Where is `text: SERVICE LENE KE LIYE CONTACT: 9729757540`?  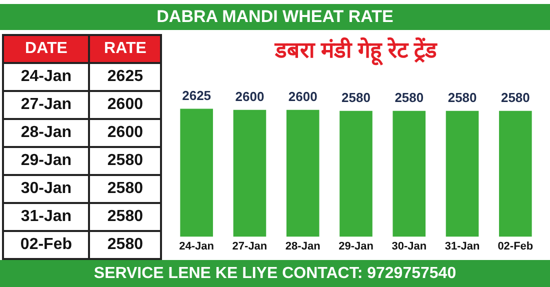 text: SERVICE LENE KE LIYE CONTACT: 9729757540 is located at coordinates (275, 273).